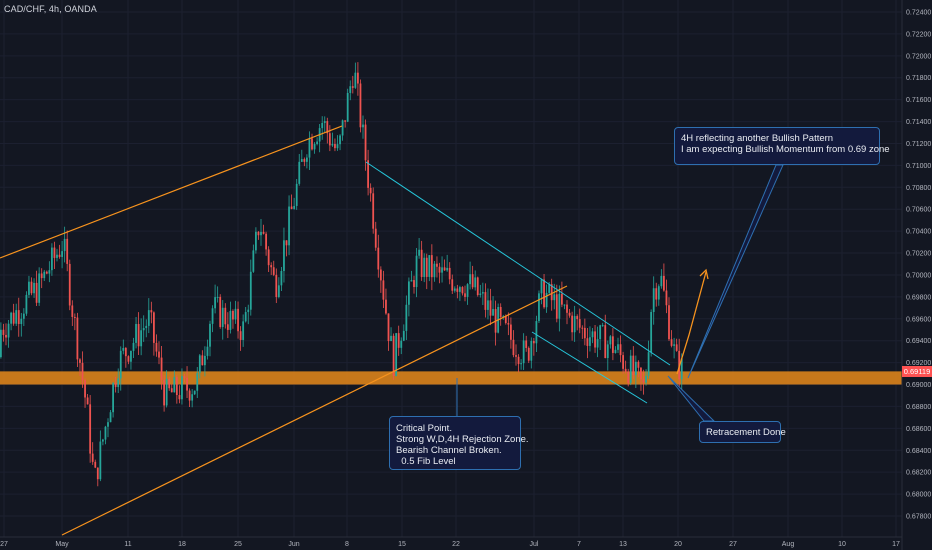  I want to click on time-tick-label: 11, so click(127, 544).